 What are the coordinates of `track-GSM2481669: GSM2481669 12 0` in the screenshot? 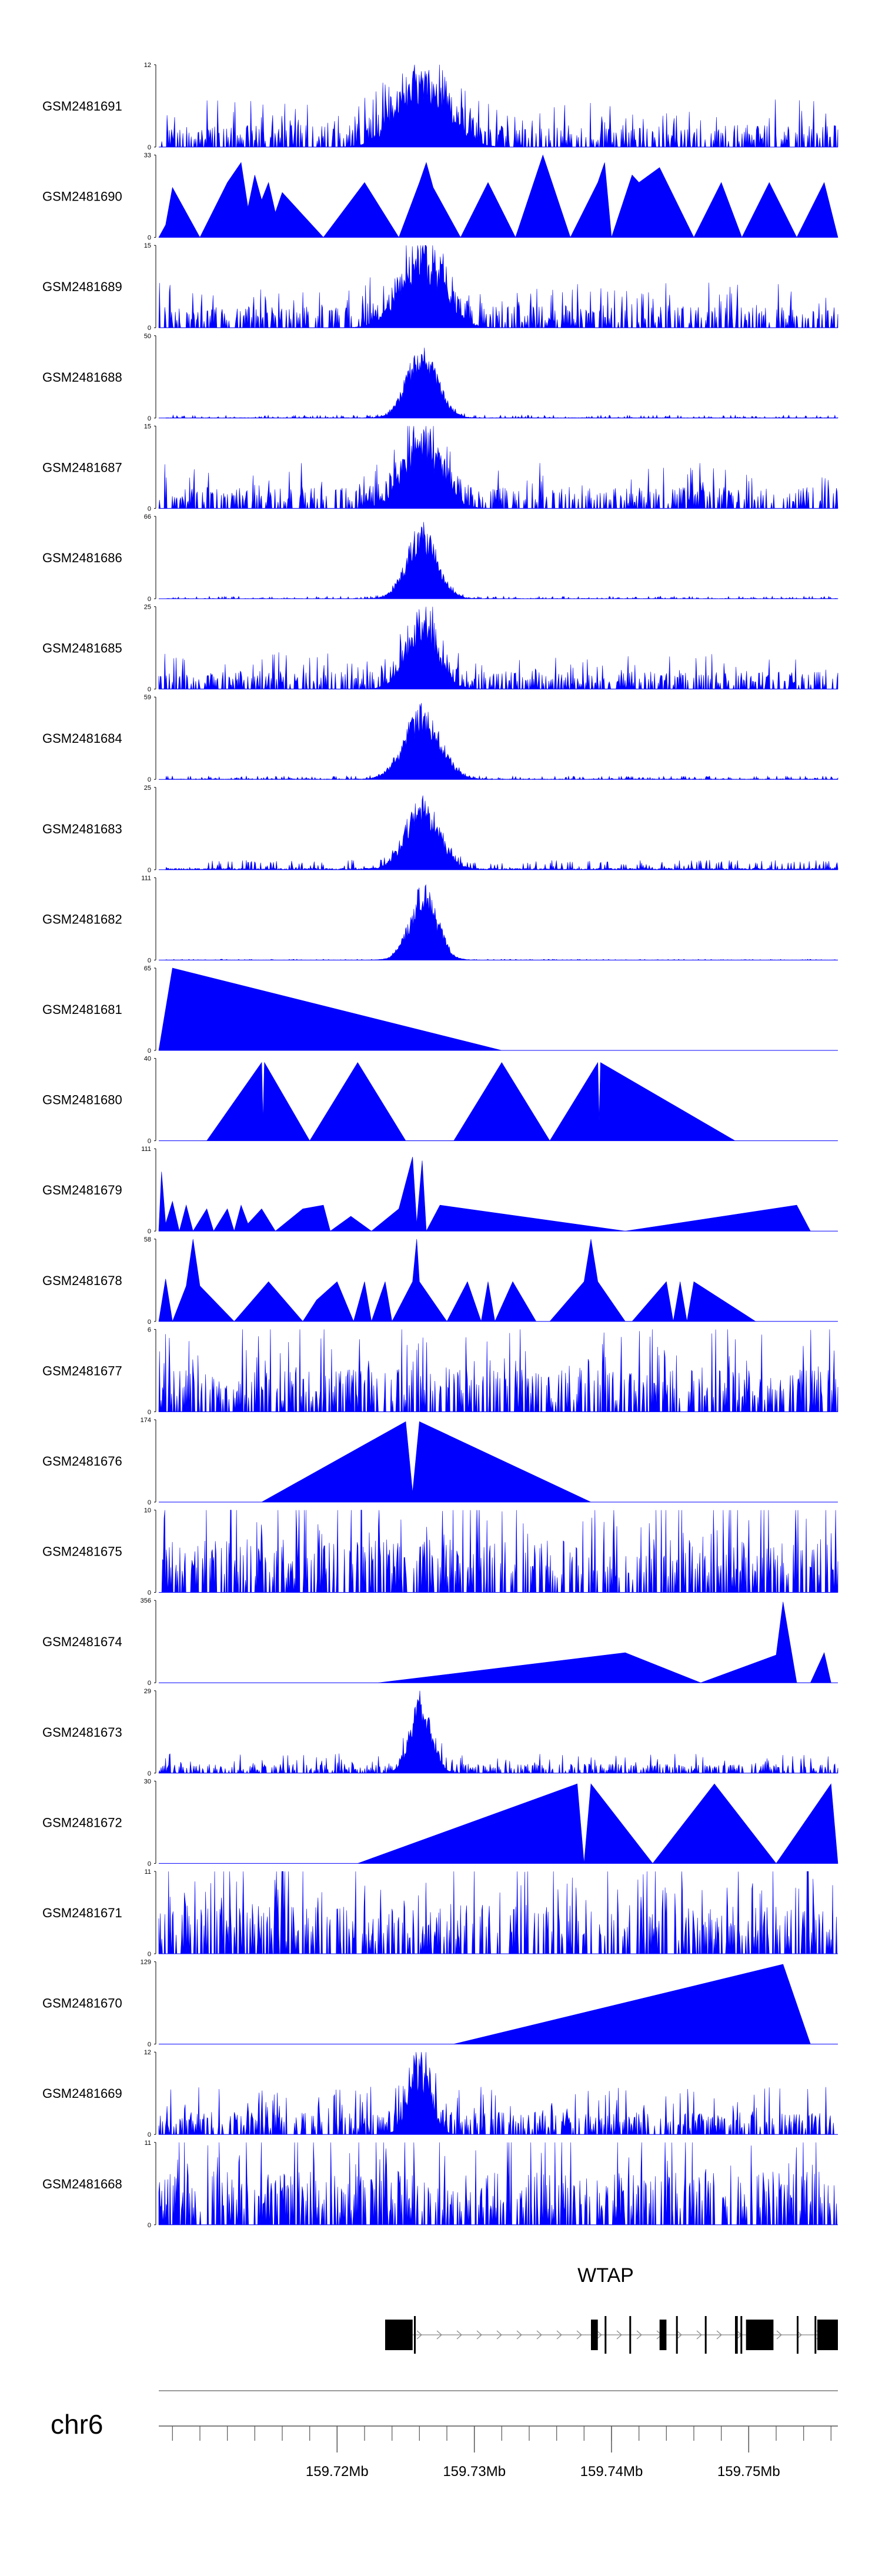 It's located at (440, 2093).